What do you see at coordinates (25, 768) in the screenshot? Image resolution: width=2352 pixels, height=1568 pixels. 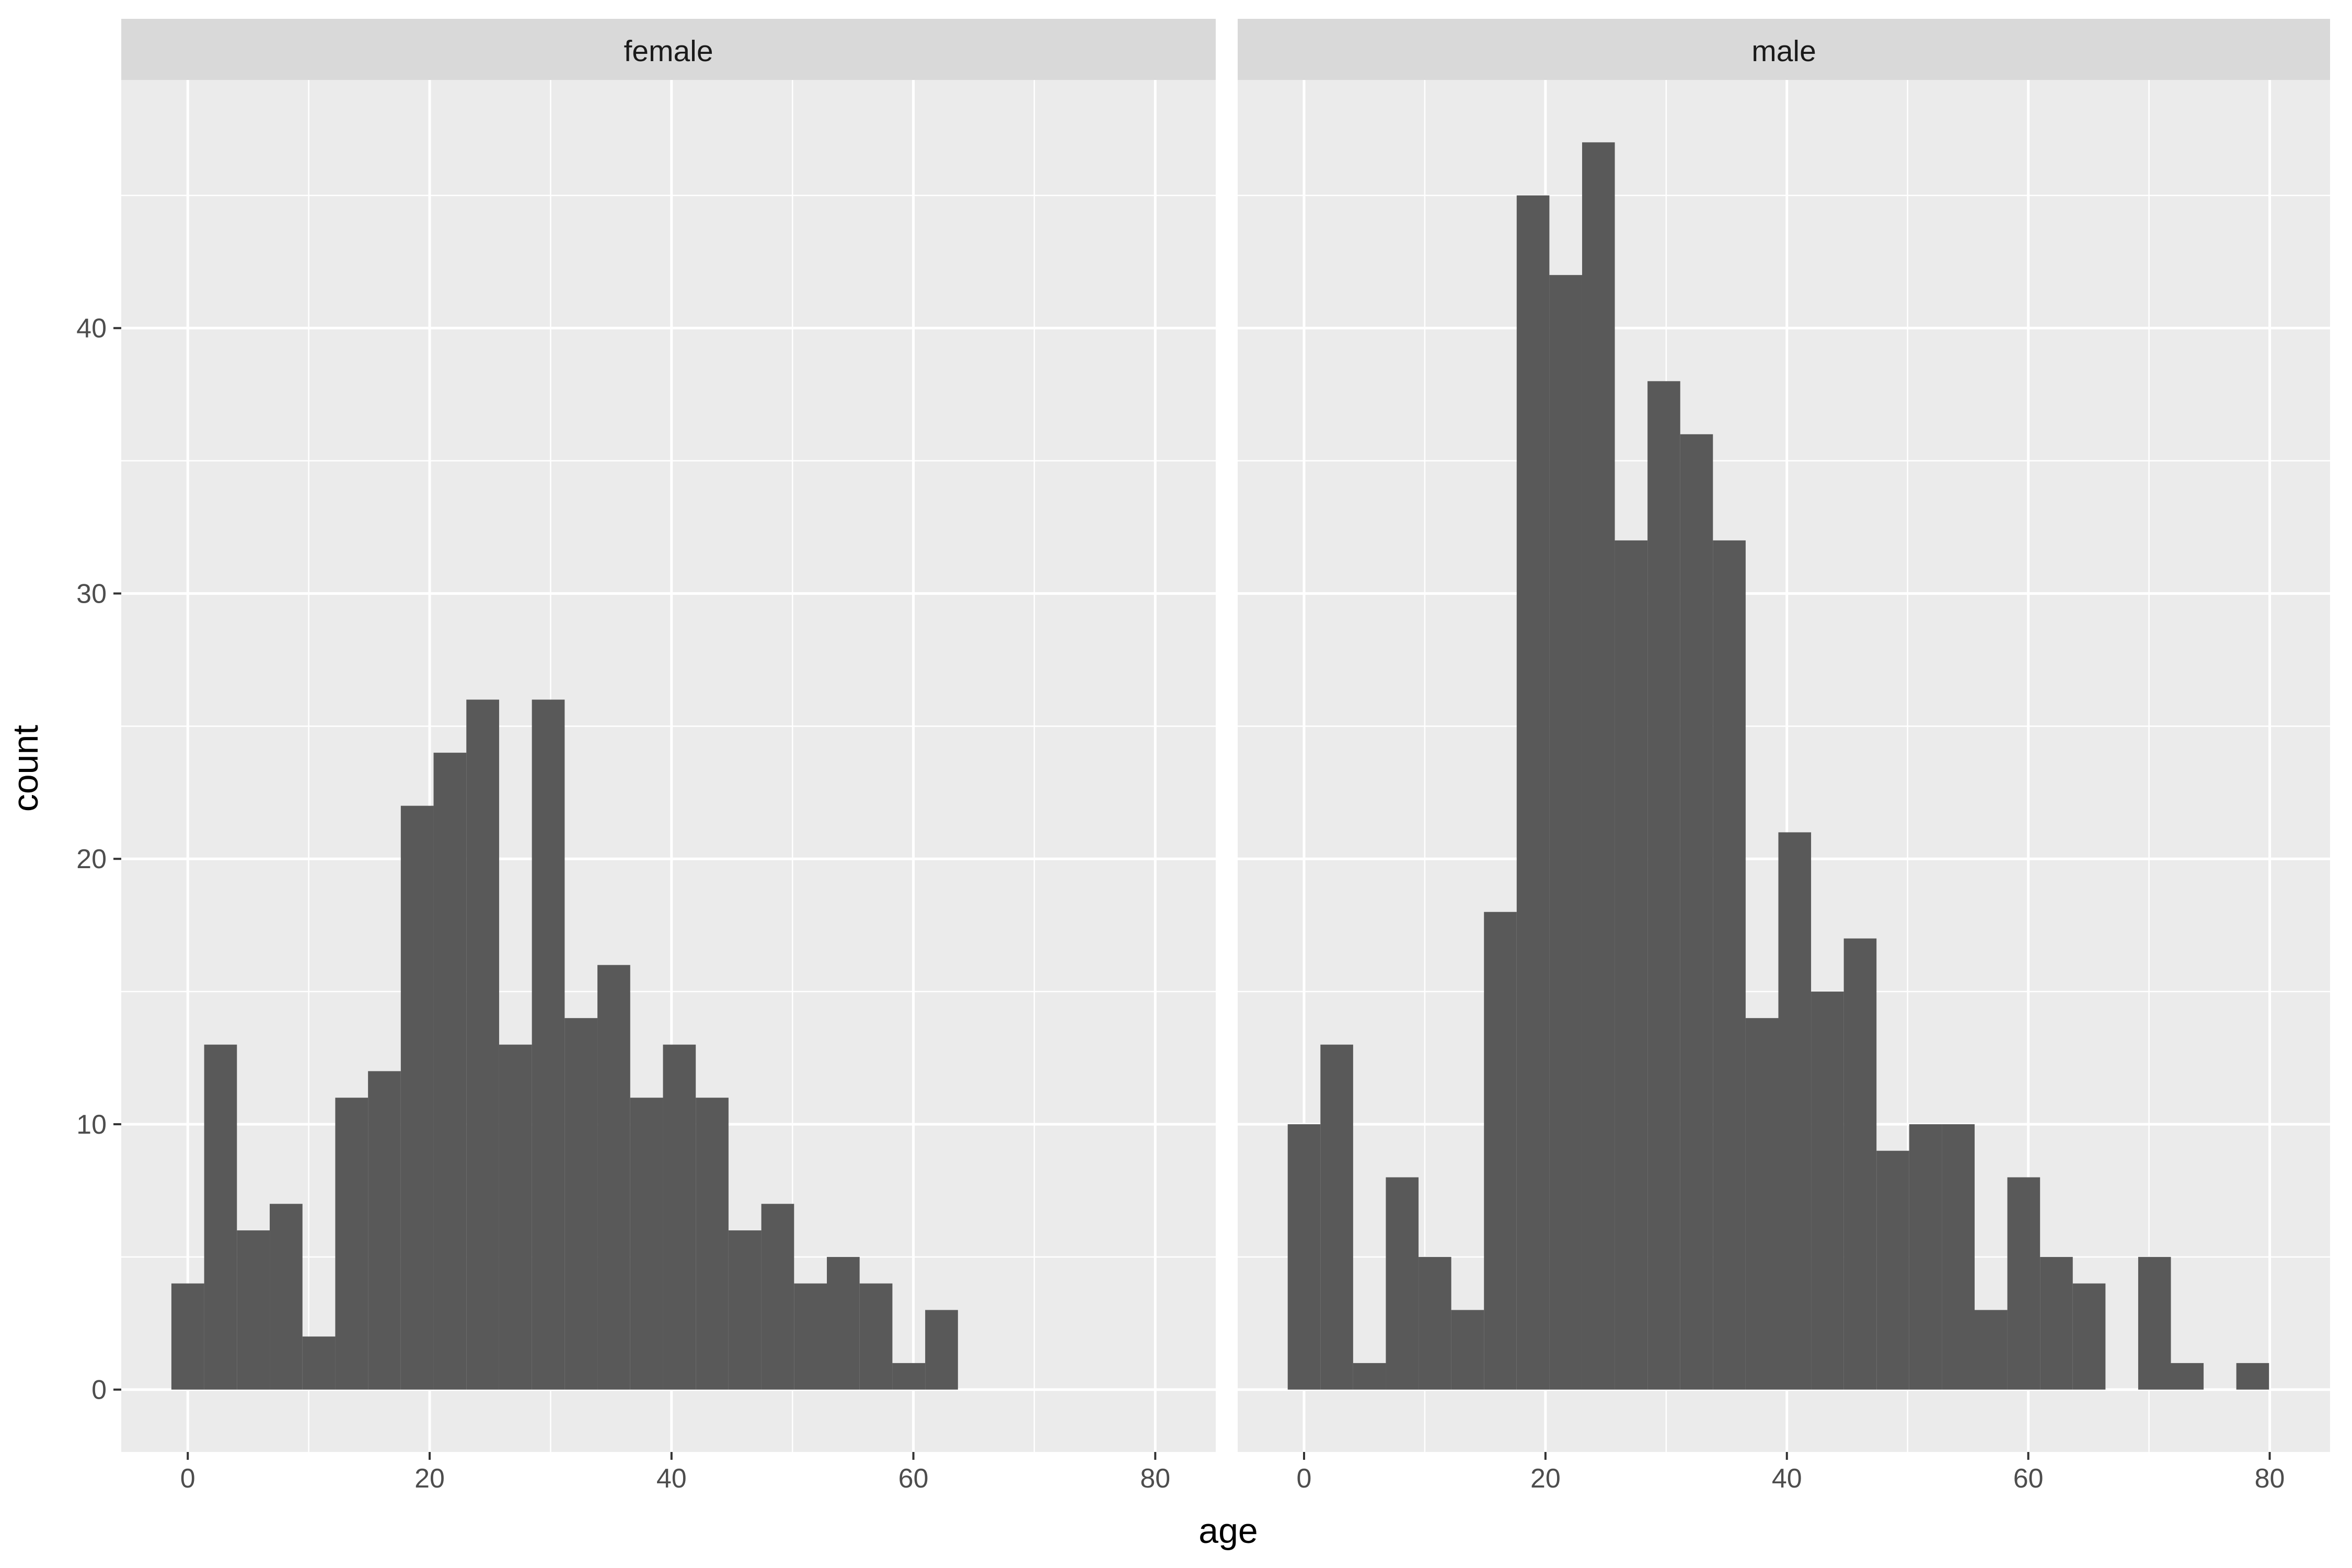 I see `y-axis-title: count` at bounding box center [25, 768].